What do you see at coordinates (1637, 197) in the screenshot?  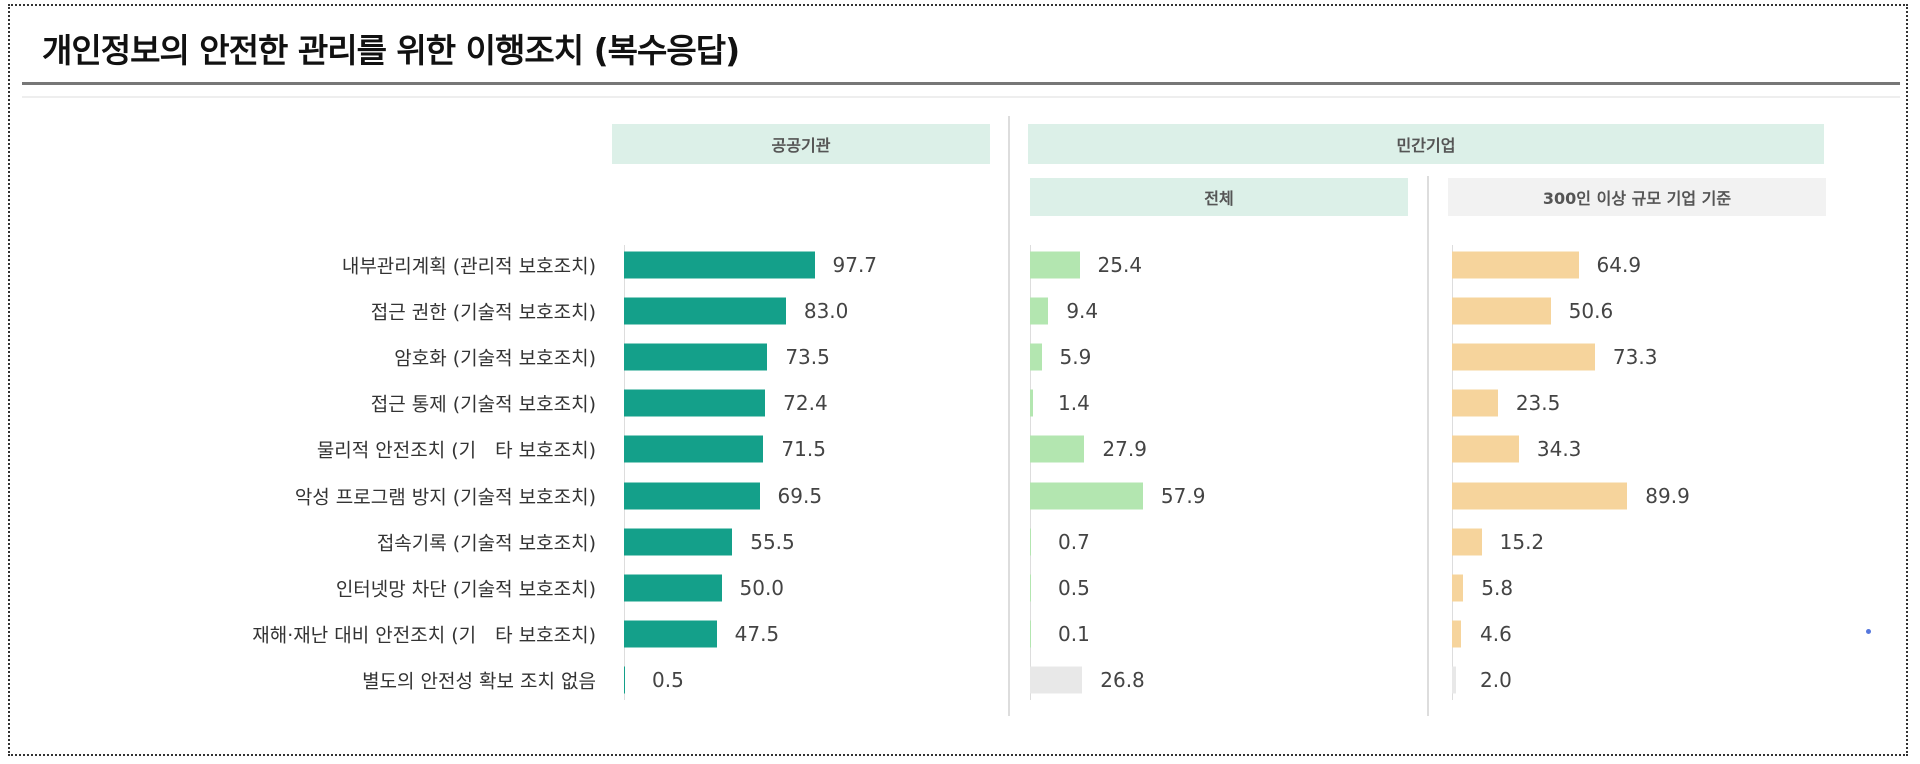 I see `header-private-large: 300인 이상 규모 기업 기준` at bounding box center [1637, 197].